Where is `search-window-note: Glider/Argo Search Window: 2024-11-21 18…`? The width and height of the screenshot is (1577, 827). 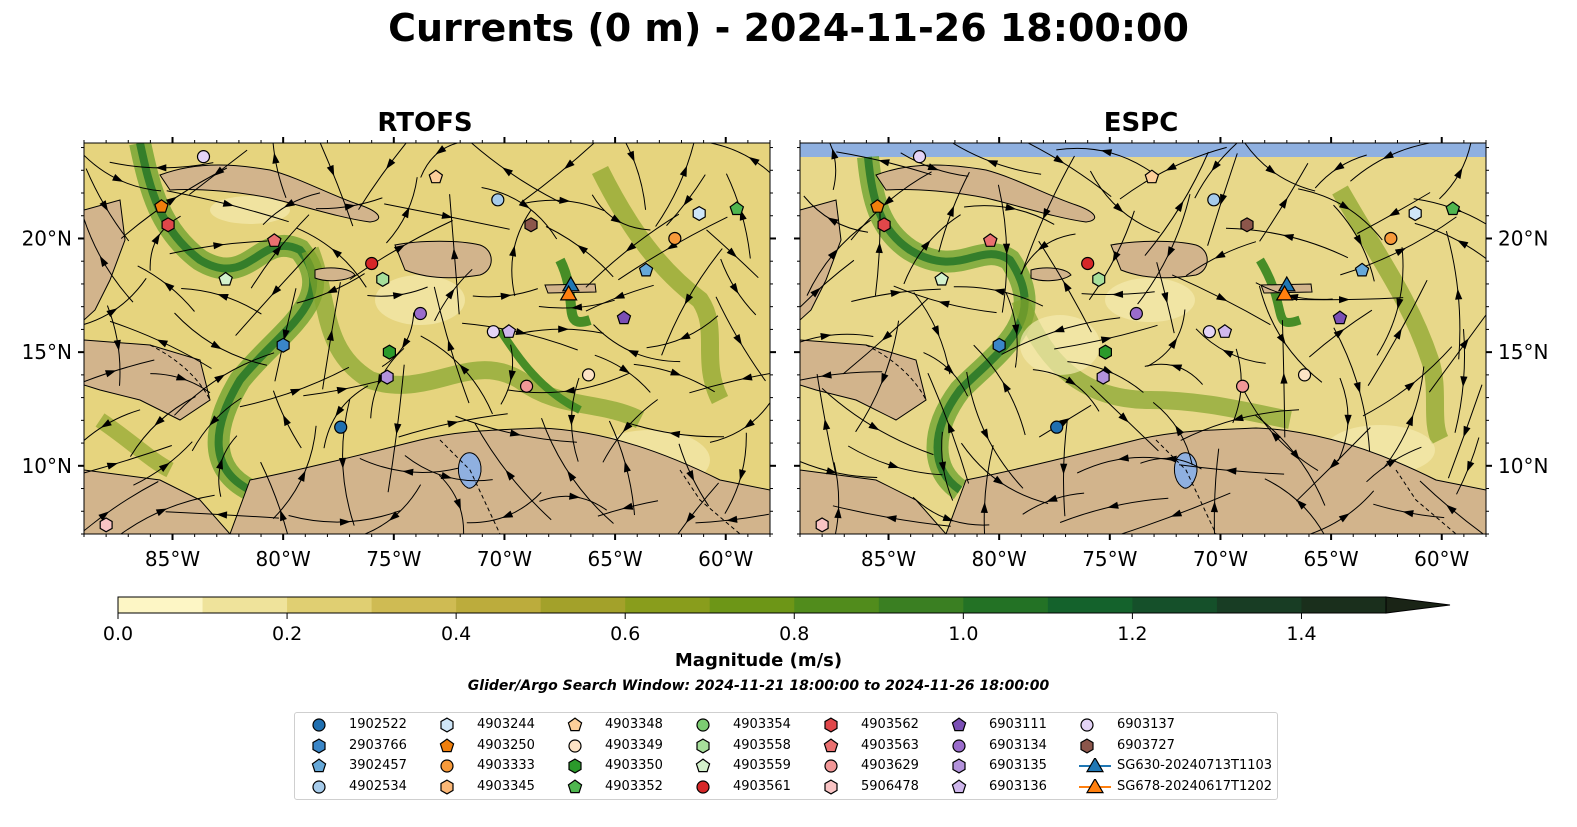
search-window-note: Glider/Argo Search Window: 2024-11-21 18… is located at coordinates (758, 686).